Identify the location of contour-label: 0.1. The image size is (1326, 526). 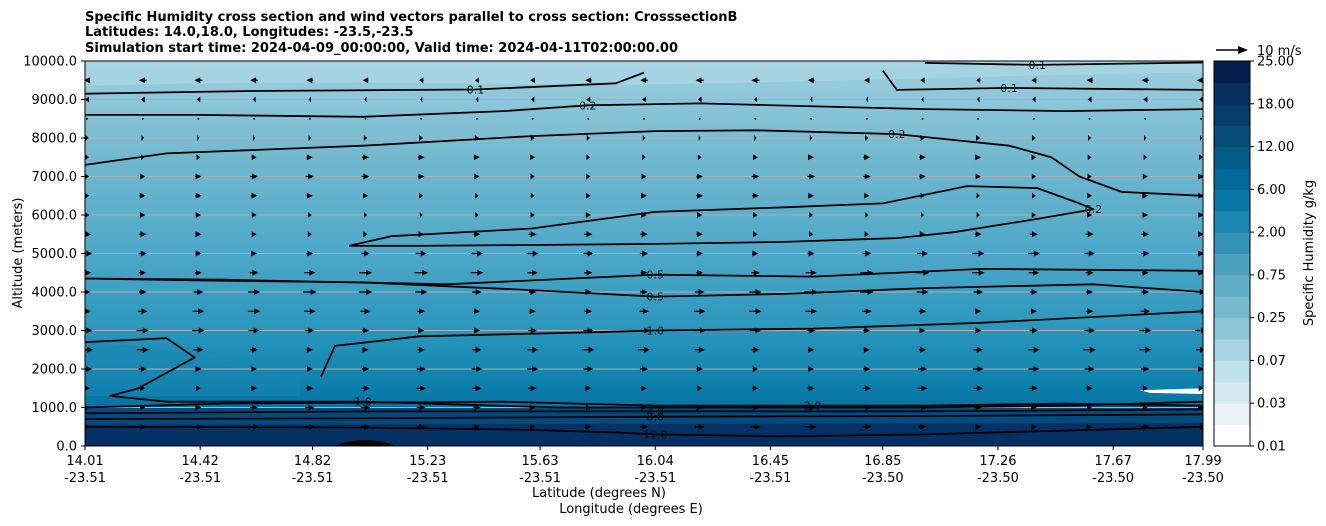
(1009, 88).